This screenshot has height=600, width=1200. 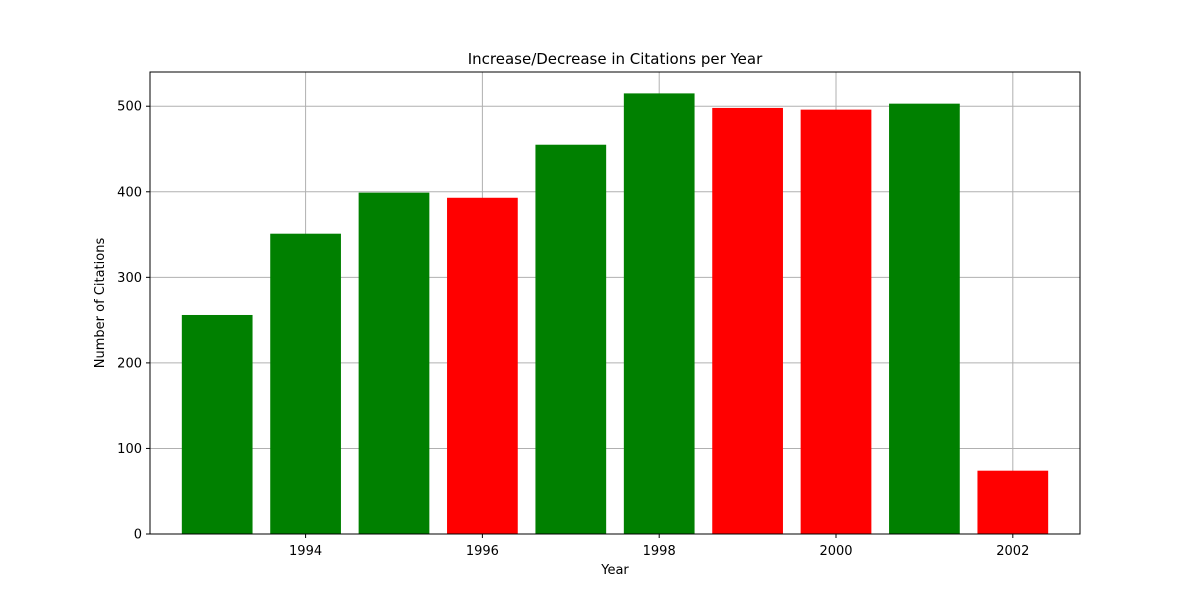 I want to click on x-tick-label-2002: 2002, so click(x=1012, y=551).